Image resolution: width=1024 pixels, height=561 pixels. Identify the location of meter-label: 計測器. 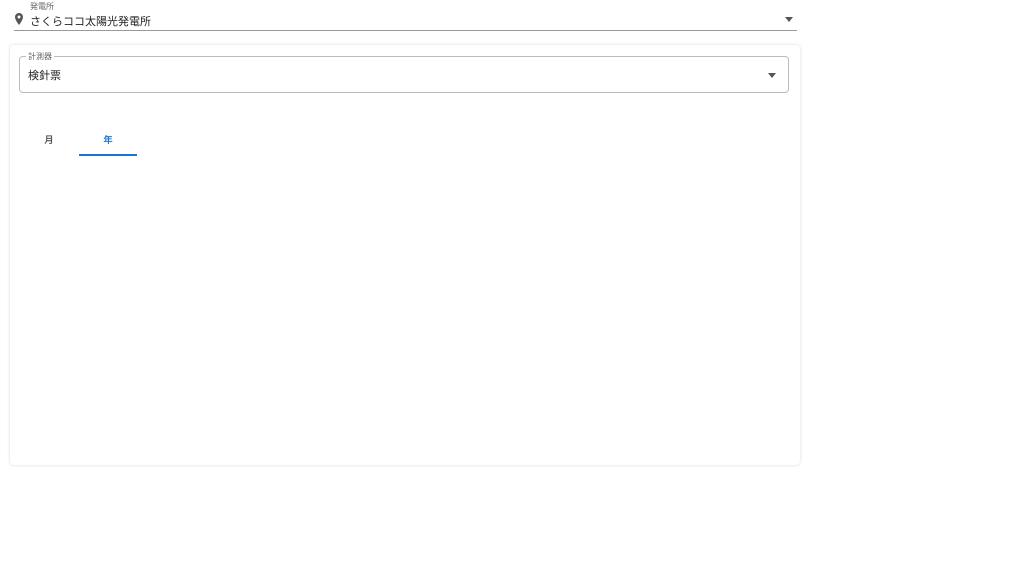
(40, 56).